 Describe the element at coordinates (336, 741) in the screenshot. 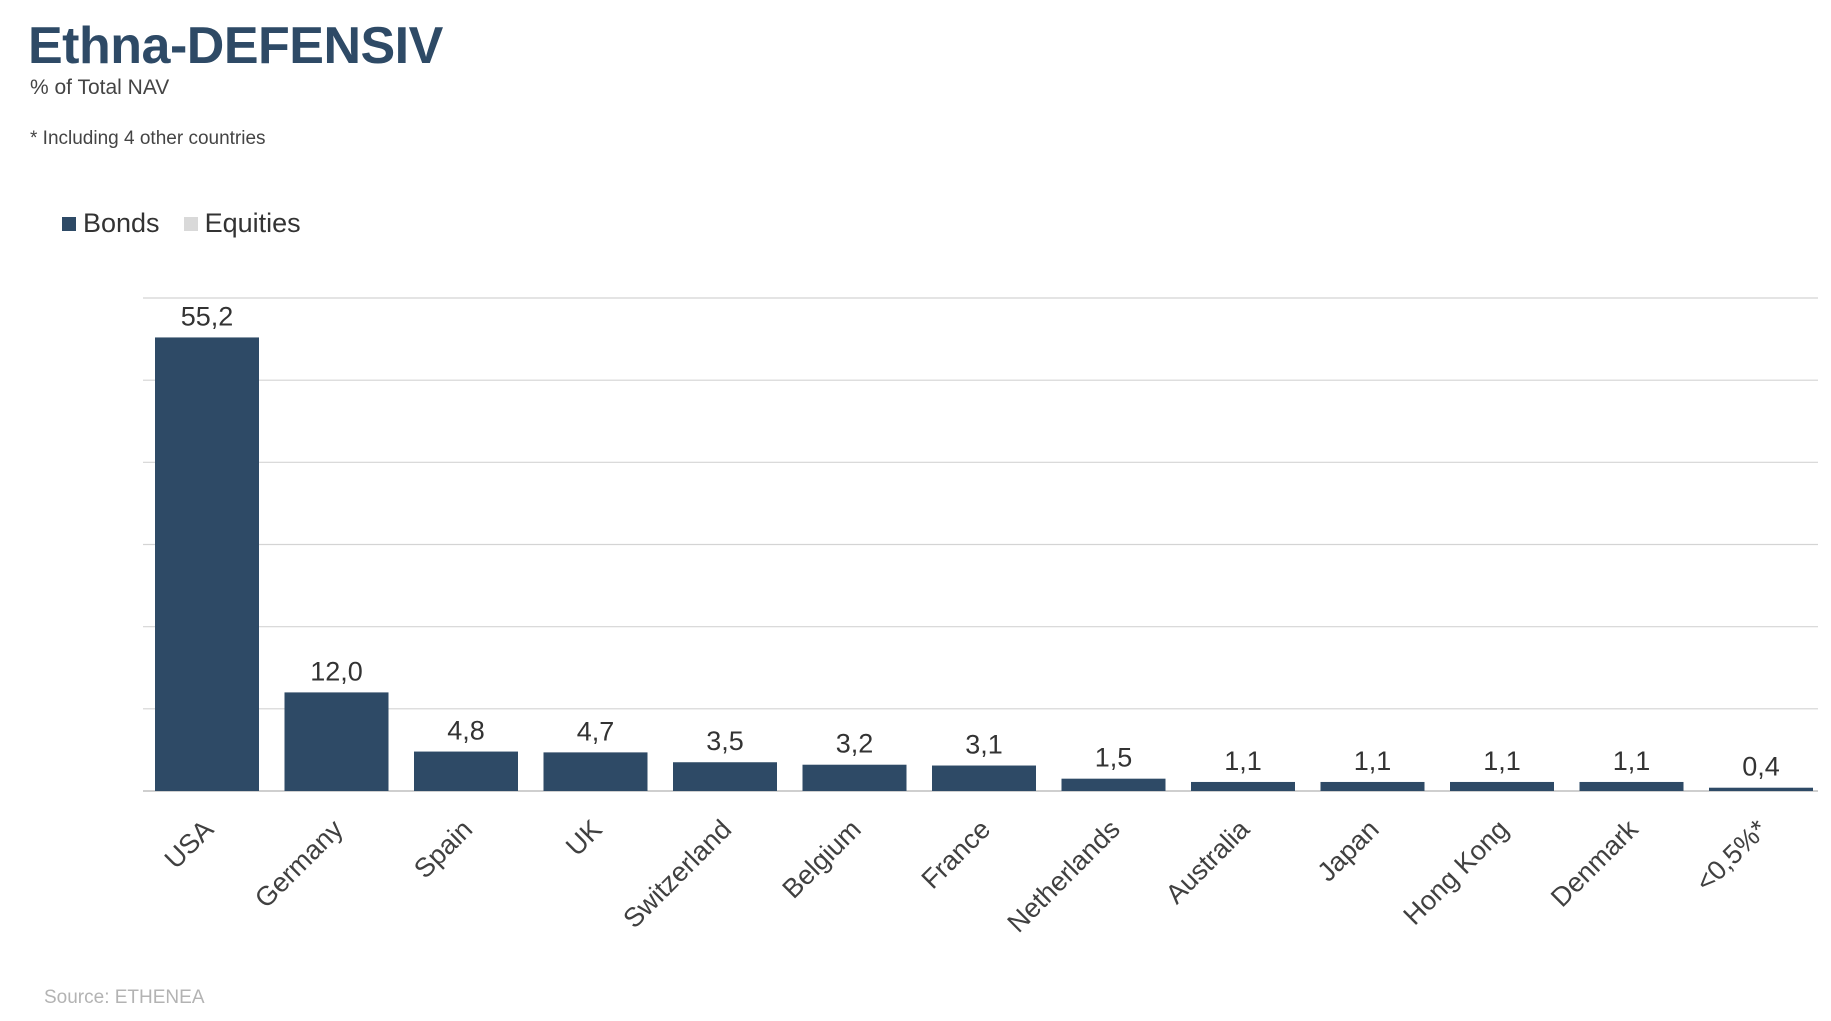

I see `bar-germany` at that location.